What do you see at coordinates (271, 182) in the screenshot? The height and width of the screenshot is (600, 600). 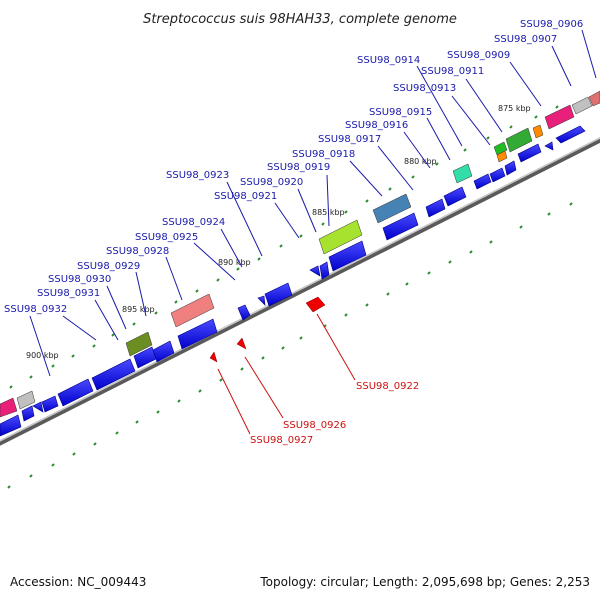 I see `gene-label: SSU98_0920` at bounding box center [271, 182].